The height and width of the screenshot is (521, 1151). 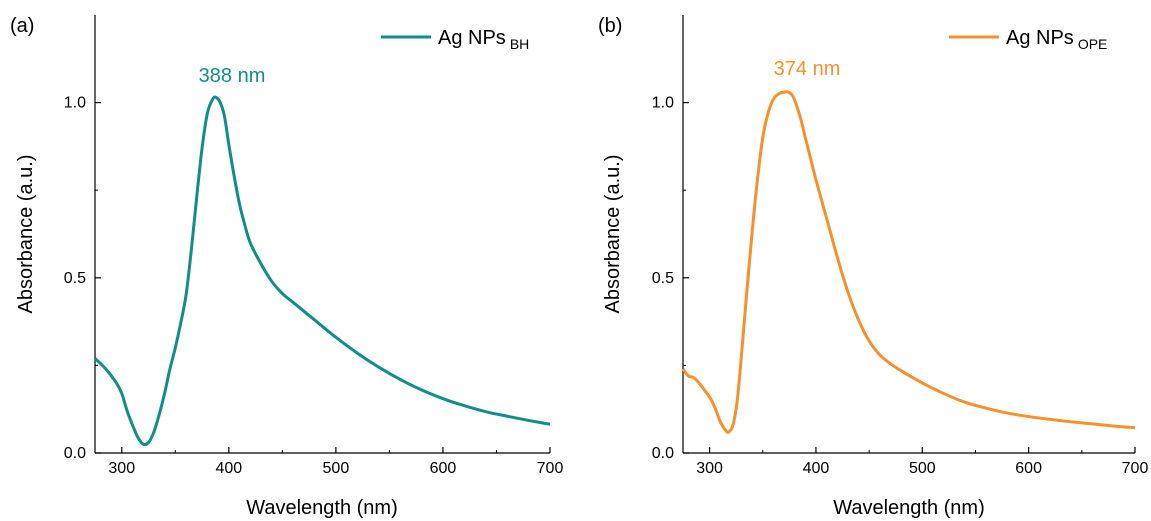 I want to click on y-tick-label-b-0: 0.0, so click(x=663, y=453).